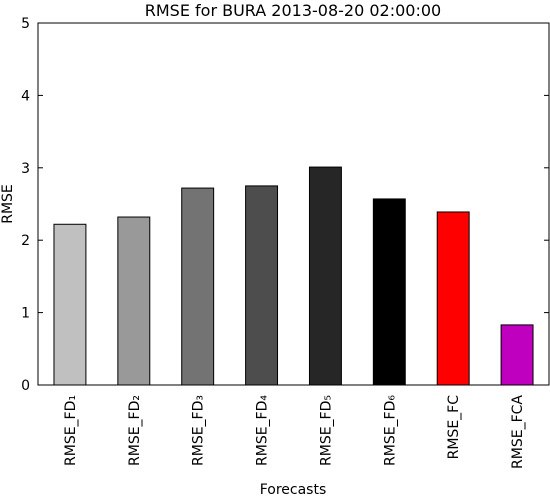 This screenshot has height=499, width=550. What do you see at coordinates (25, 169) in the screenshot?
I see `y-tick-label: 3` at bounding box center [25, 169].